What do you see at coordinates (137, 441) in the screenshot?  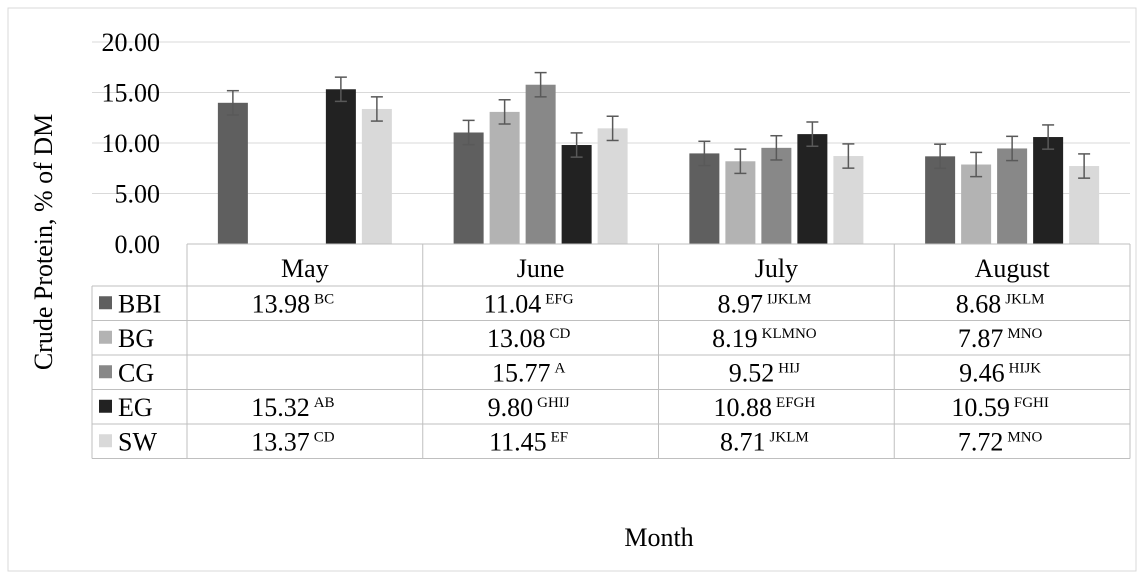 I see `legend-label: SW` at bounding box center [137, 441].